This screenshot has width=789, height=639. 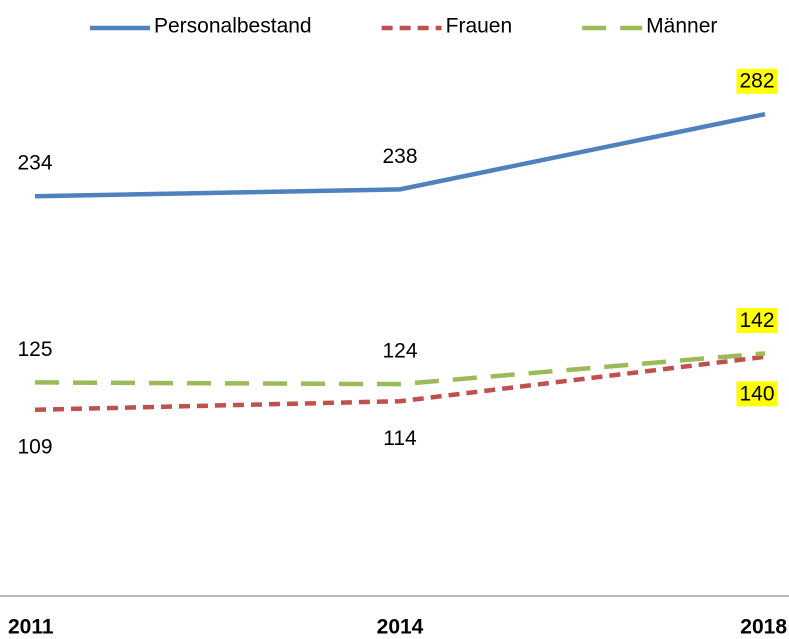 I want to click on data-label: 238, so click(x=399, y=156).